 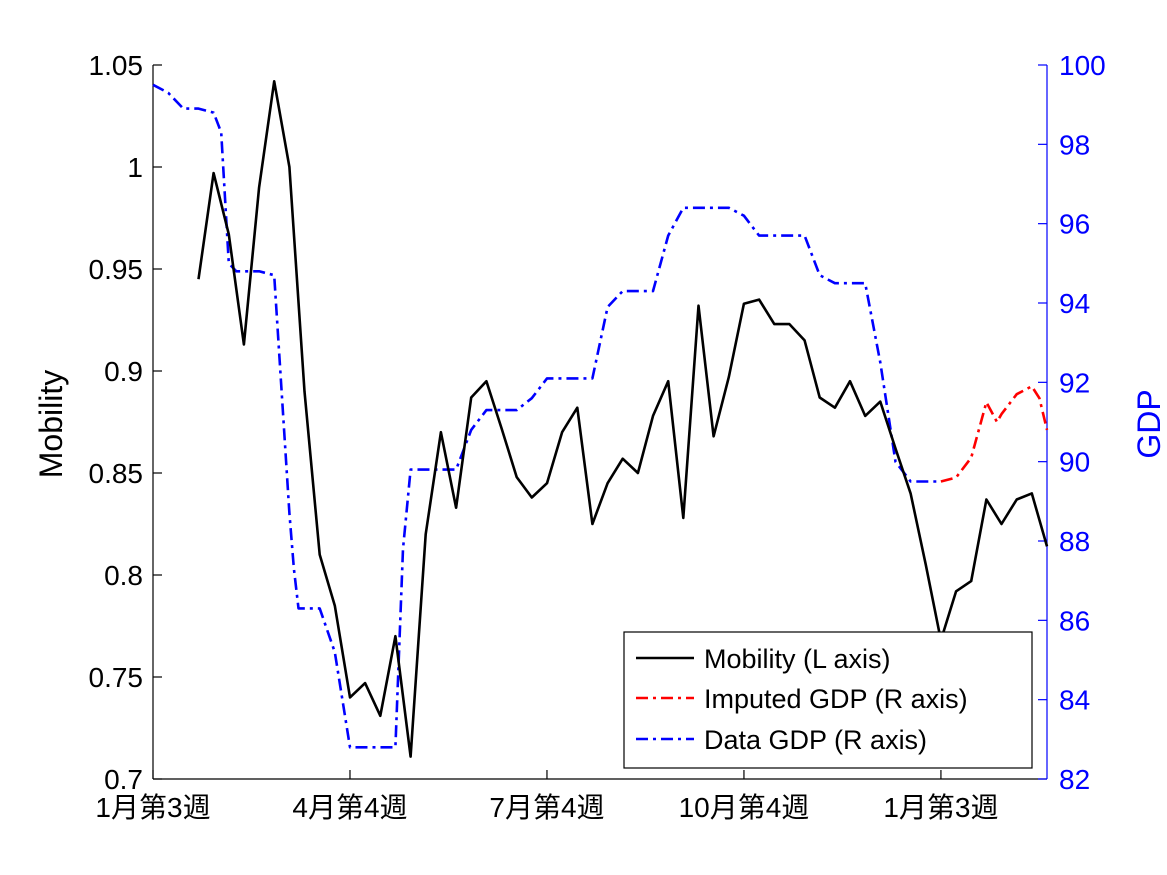 What do you see at coordinates (546, 807) in the screenshot?
I see `x-tick-label: 7月第4週` at bounding box center [546, 807].